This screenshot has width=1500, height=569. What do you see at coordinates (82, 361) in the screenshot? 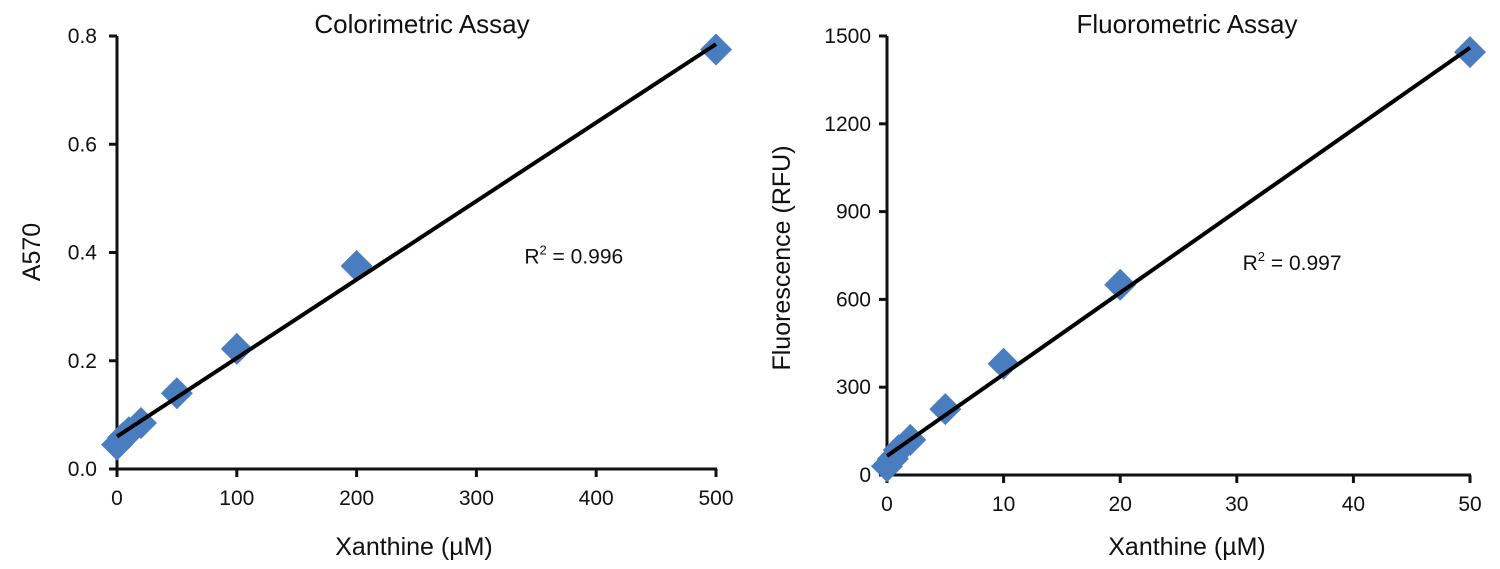
I see `y-tick-label: 0.2` at bounding box center [82, 361].